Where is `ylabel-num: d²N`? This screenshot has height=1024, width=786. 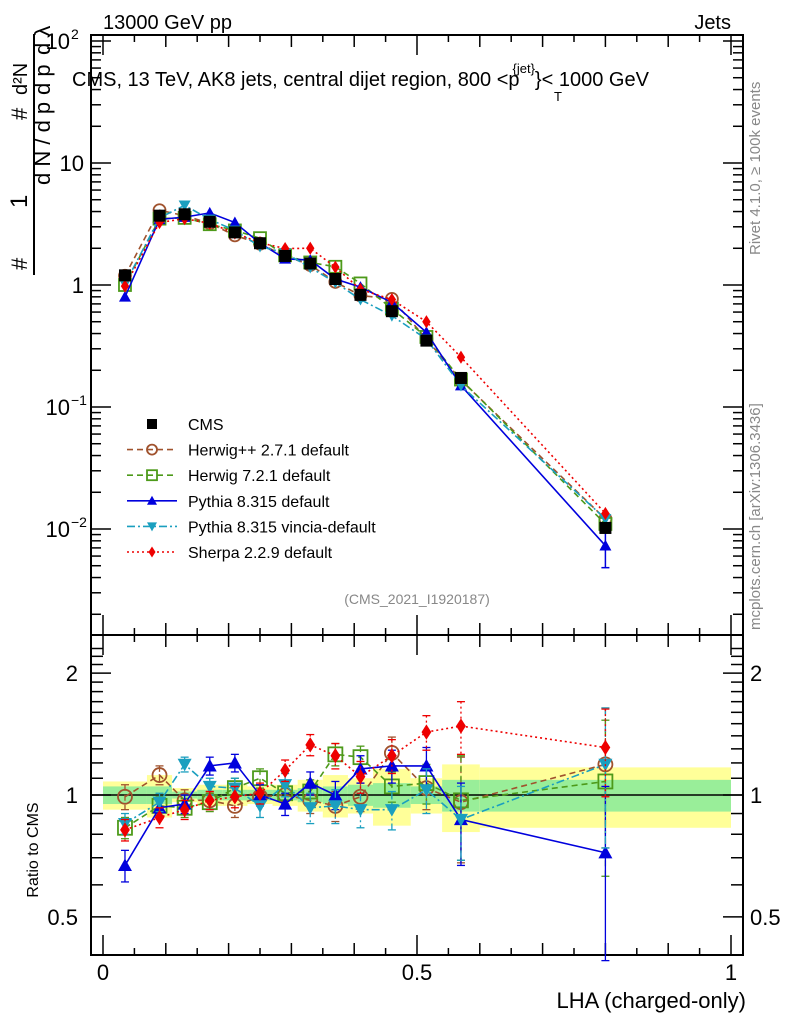
ylabel-num: d²N is located at coordinates (21, 79).